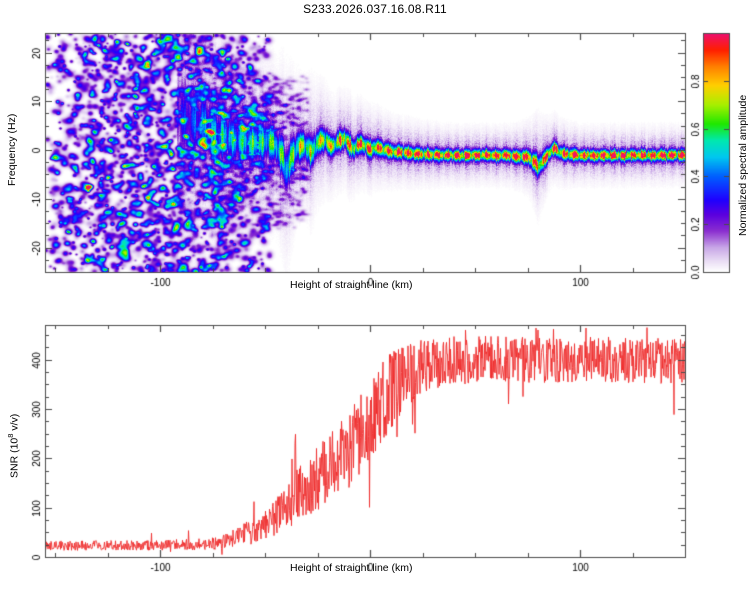 The height and width of the screenshot is (600, 750). Describe the element at coordinates (351, 568) in the screenshot. I see `snr-xaxis-label: Height of straight line (km)` at that location.